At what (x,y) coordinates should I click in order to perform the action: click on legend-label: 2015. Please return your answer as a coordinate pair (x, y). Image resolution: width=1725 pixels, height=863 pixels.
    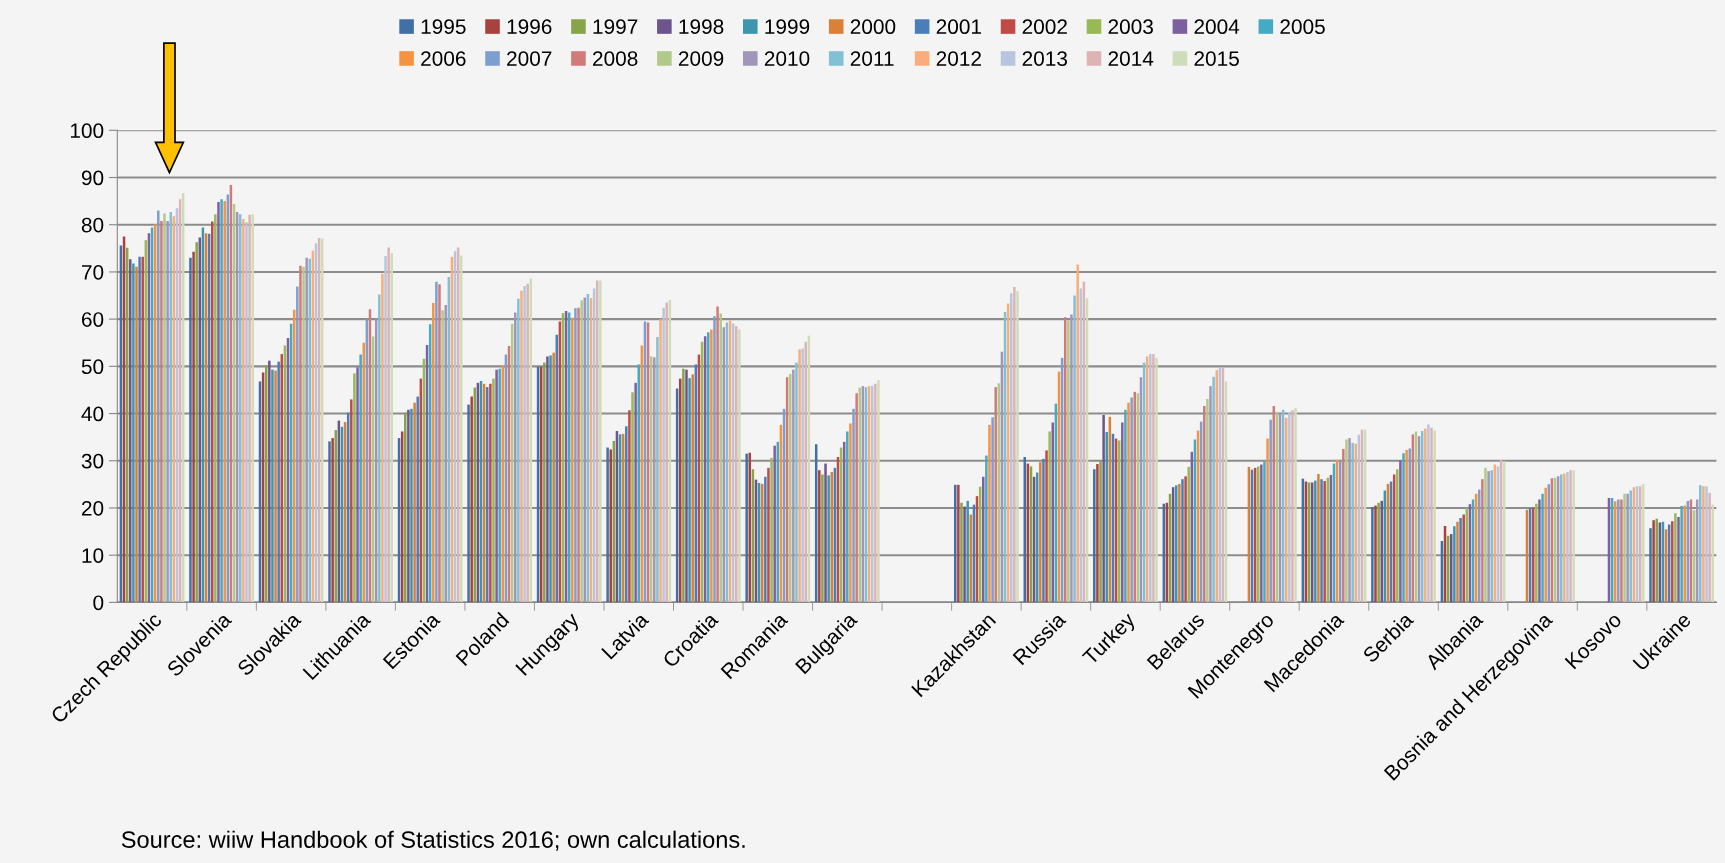
    Looking at the image, I should click on (1216, 58).